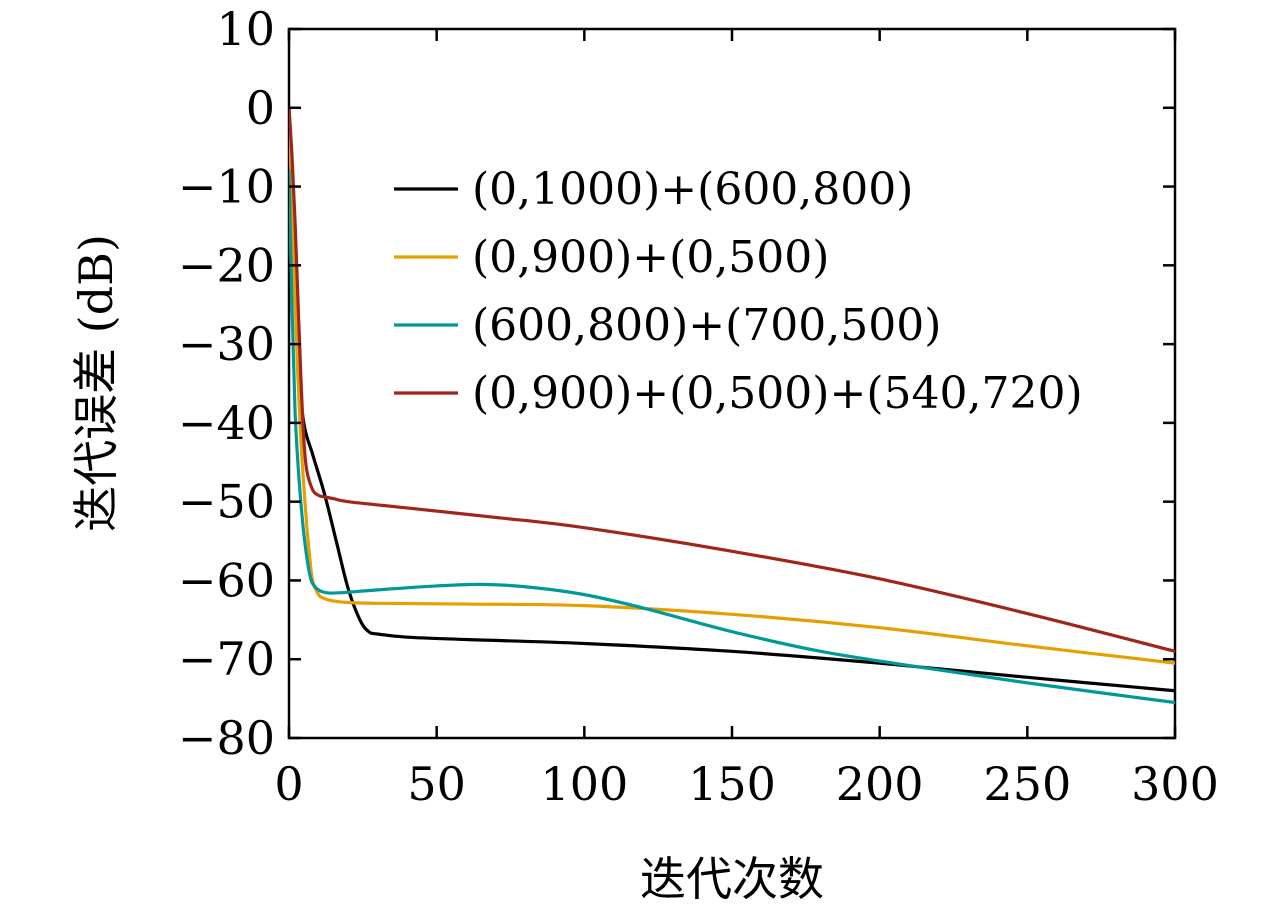  What do you see at coordinates (584, 784) in the screenshot?
I see `x-tick-label: 100` at bounding box center [584, 784].